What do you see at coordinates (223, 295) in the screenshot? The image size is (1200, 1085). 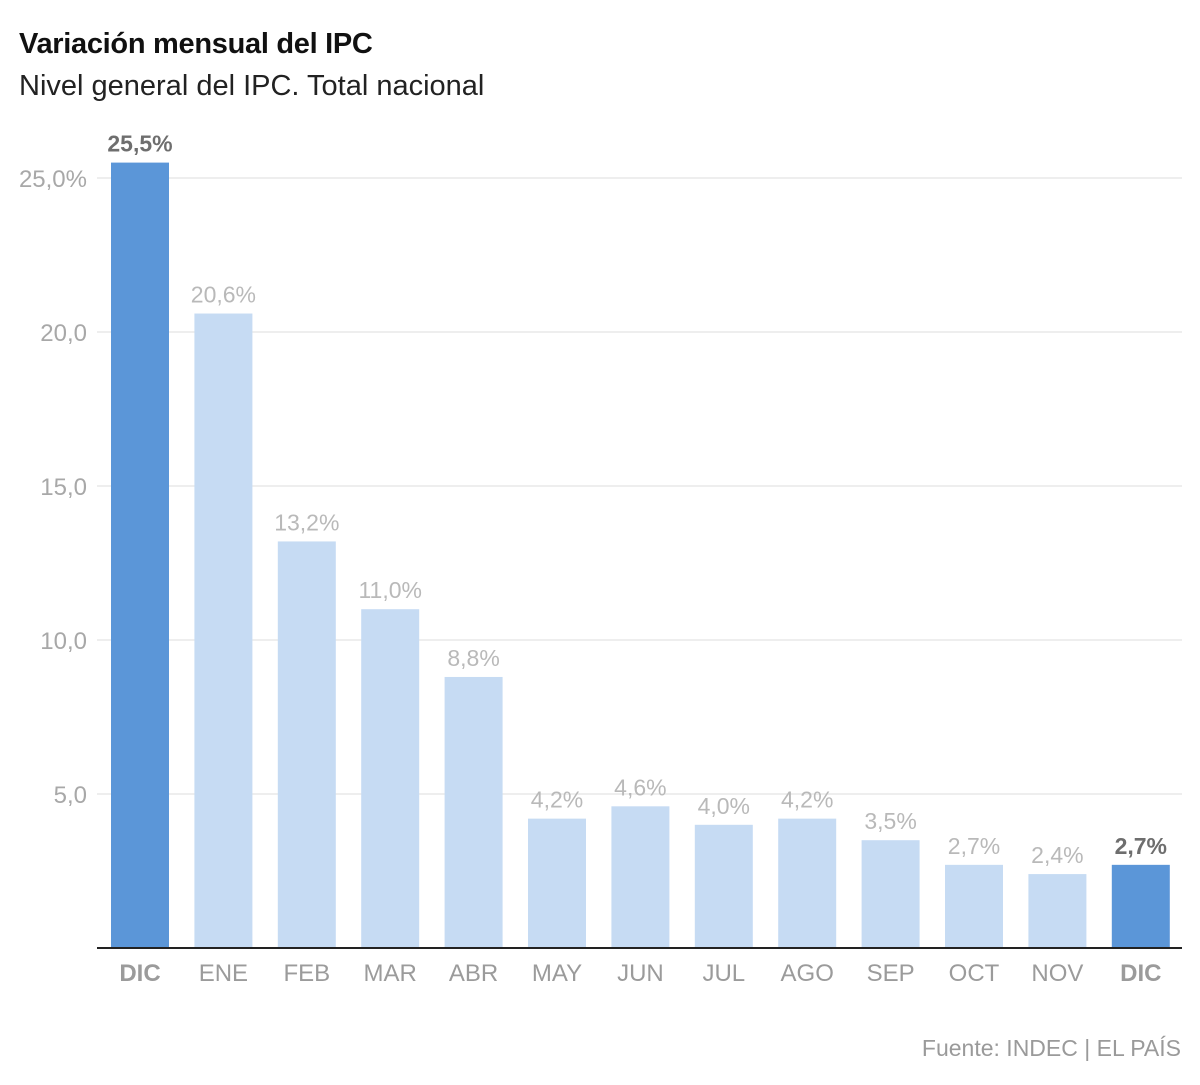 I see `bar-value-label: 20,6%` at bounding box center [223, 295].